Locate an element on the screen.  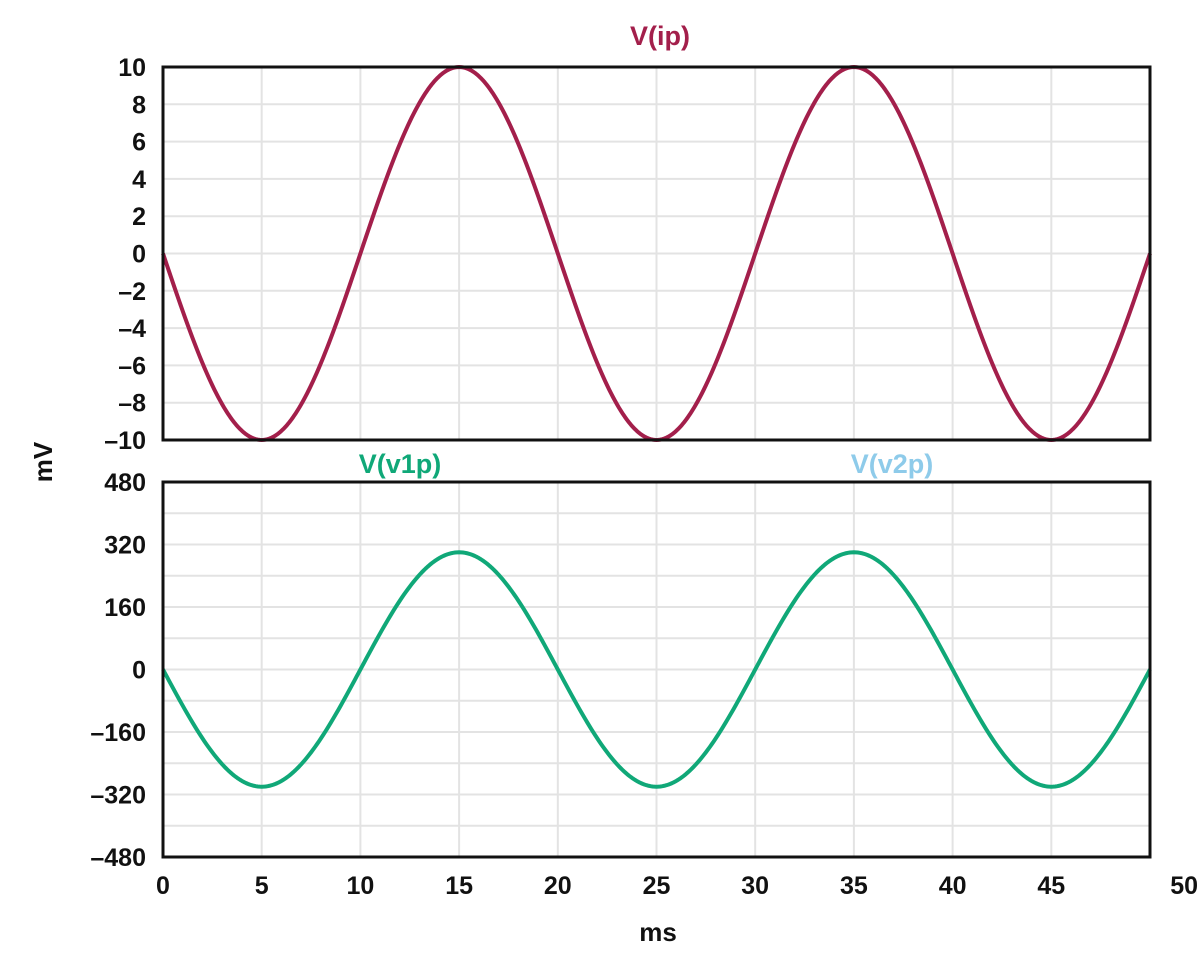
bottom-y-tick-label: 160 is located at coordinates (125, 608).